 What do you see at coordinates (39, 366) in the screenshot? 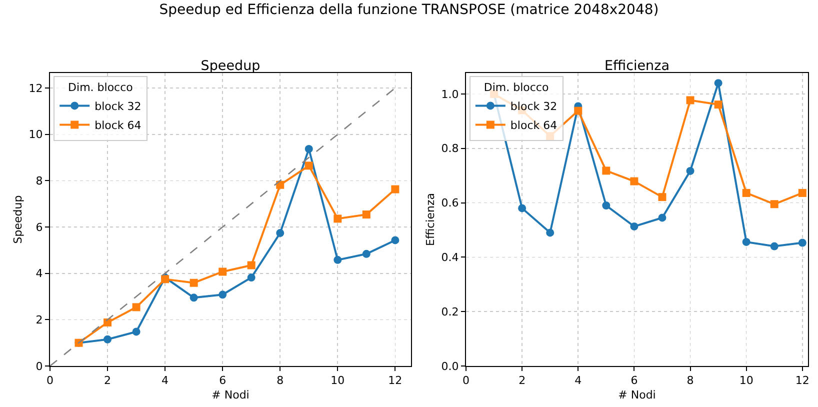
I see `y-tick-label: 0` at bounding box center [39, 366].